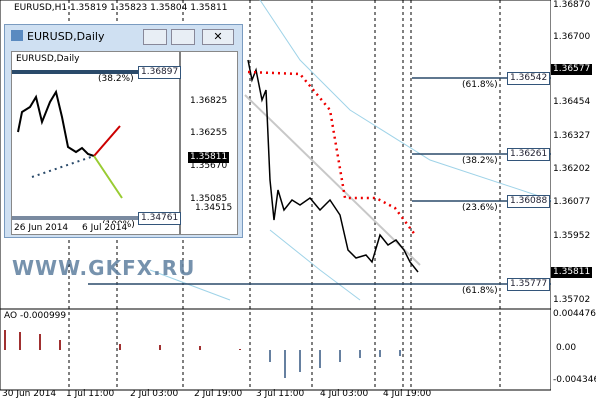  What do you see at coordinates (104, 268) in the screenshot?
I see `watermark: WWW.GKFX.RU` at bounding box center [104, 268].